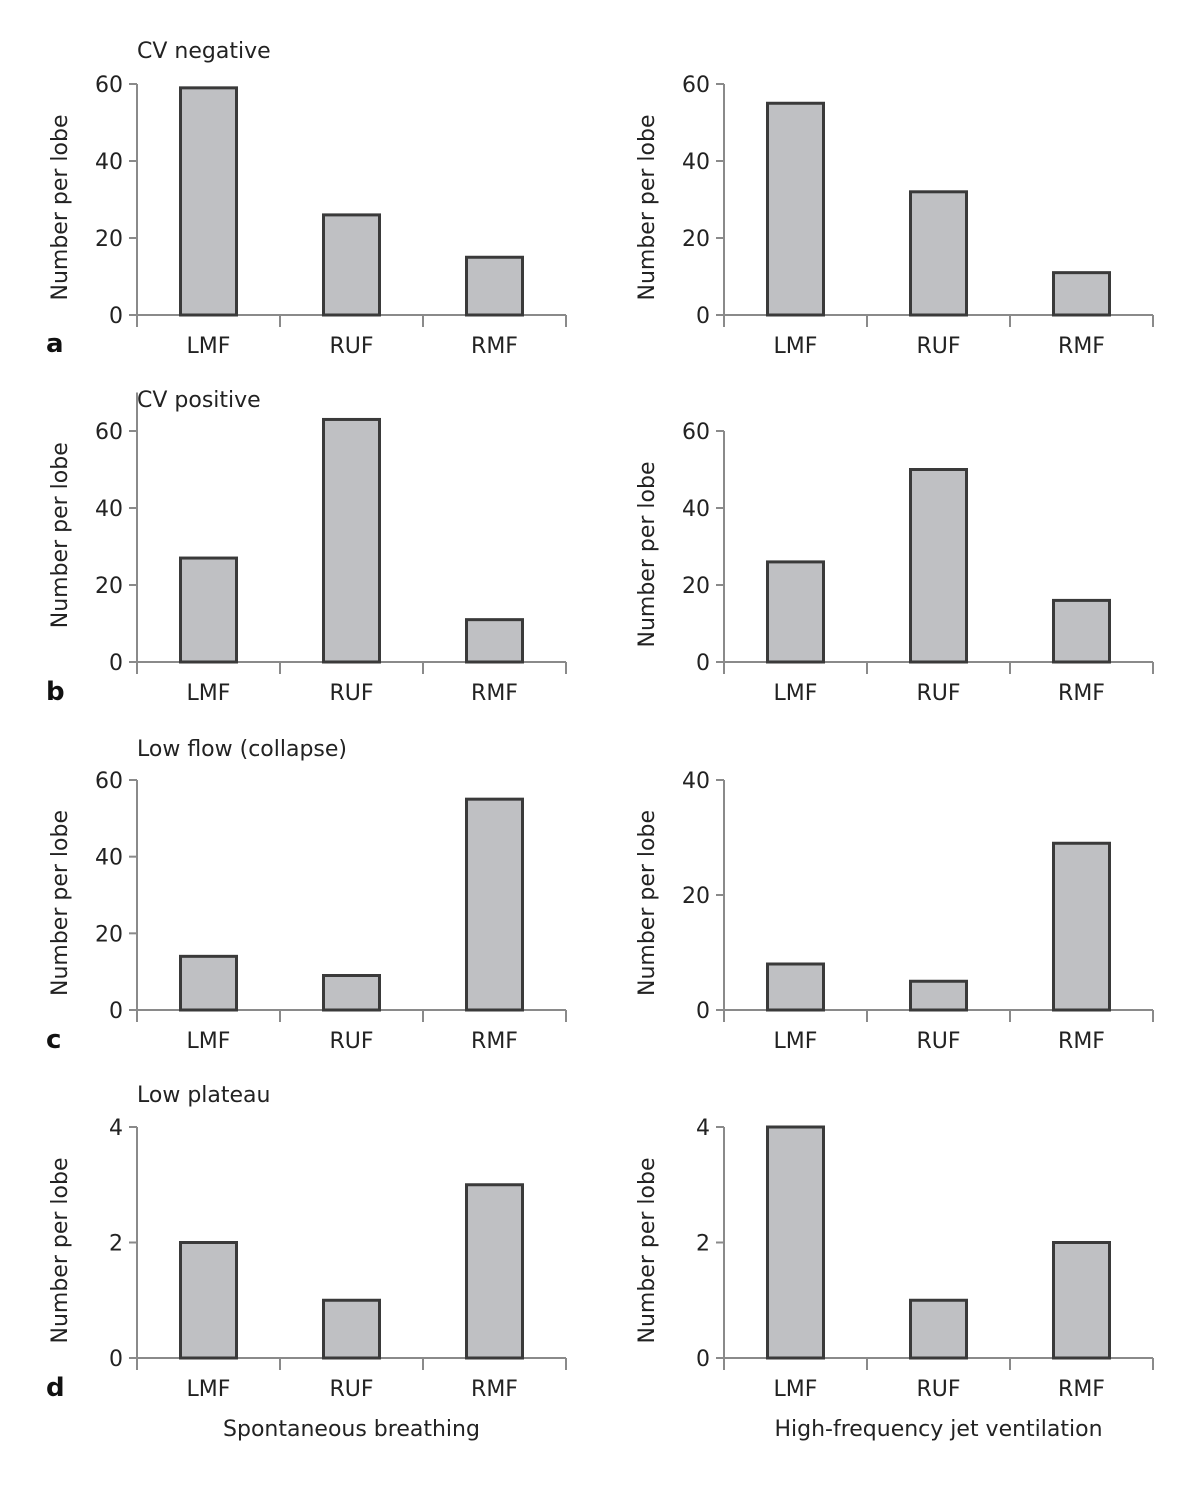  I want to click on panel-title: CV positive, so click(199, 400).